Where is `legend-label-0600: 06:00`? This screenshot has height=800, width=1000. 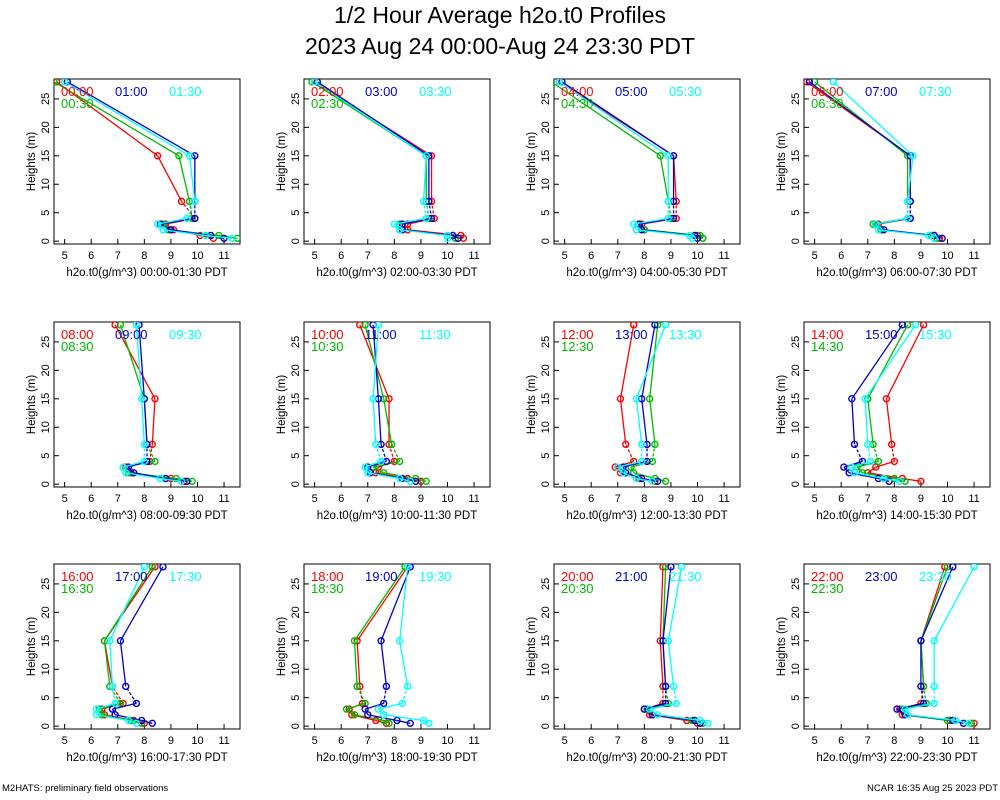 legend-label-0600: 06:00 is located at coordinates (827, 91).